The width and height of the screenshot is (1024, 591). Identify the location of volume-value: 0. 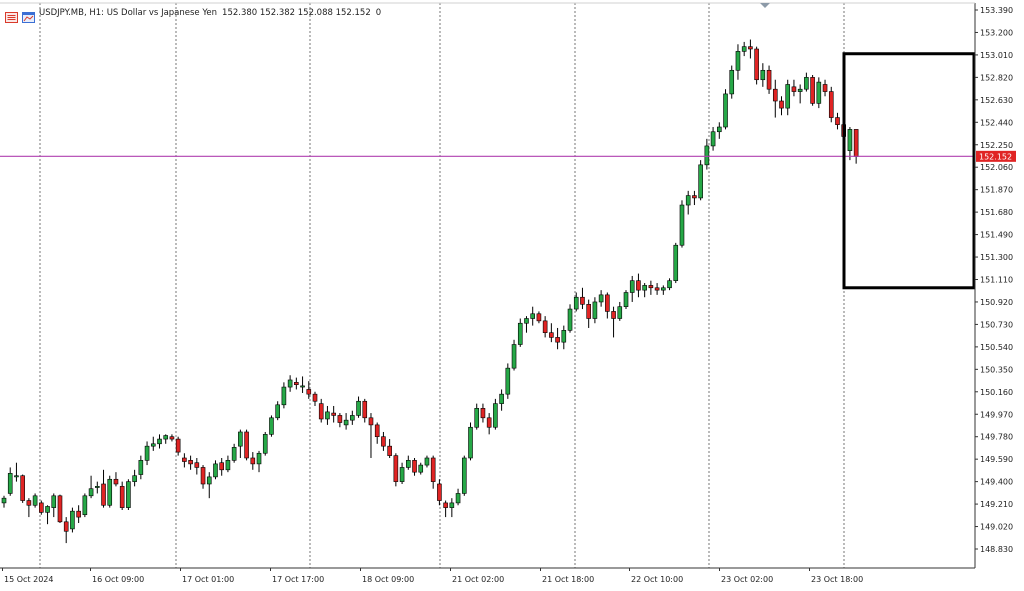
(378, 13).